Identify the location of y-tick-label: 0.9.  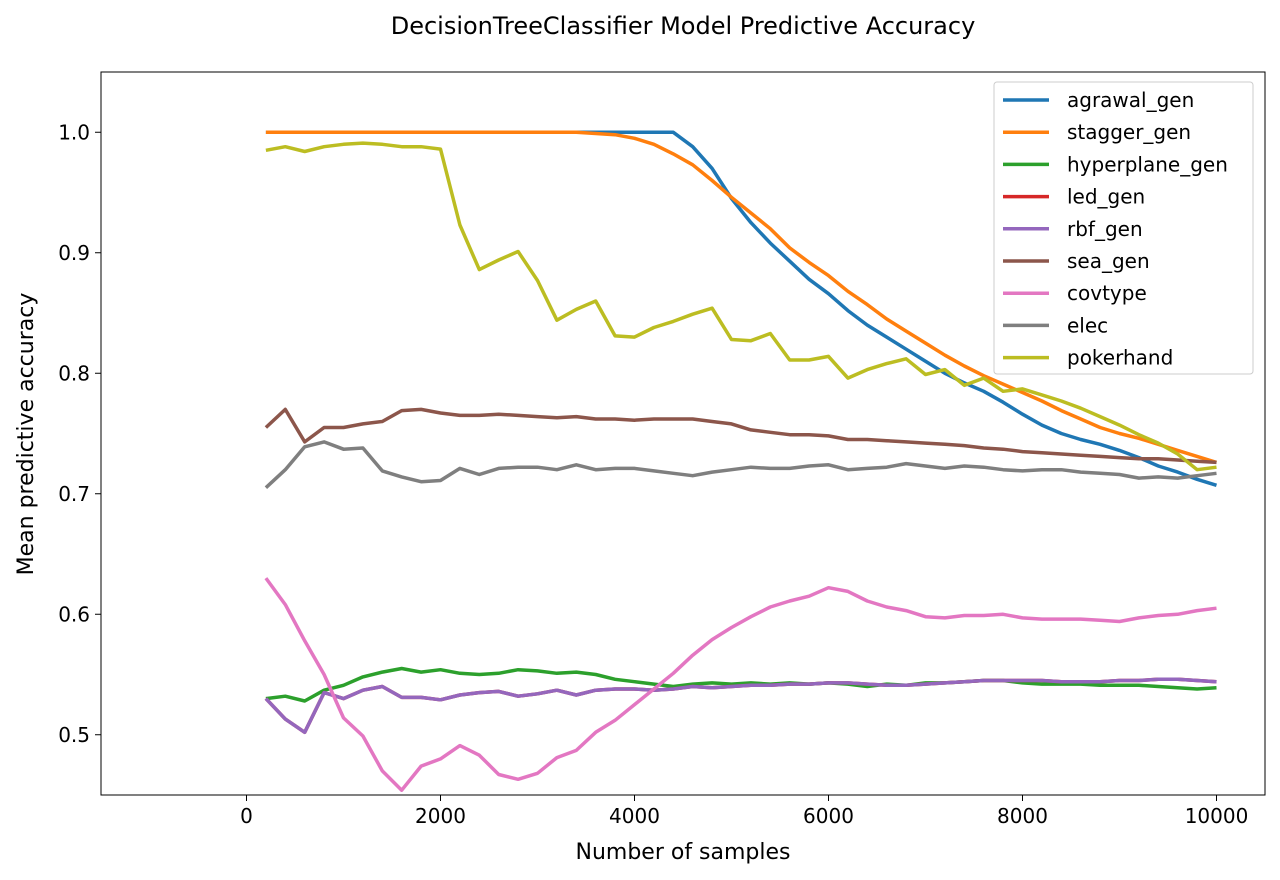
(74, 253).